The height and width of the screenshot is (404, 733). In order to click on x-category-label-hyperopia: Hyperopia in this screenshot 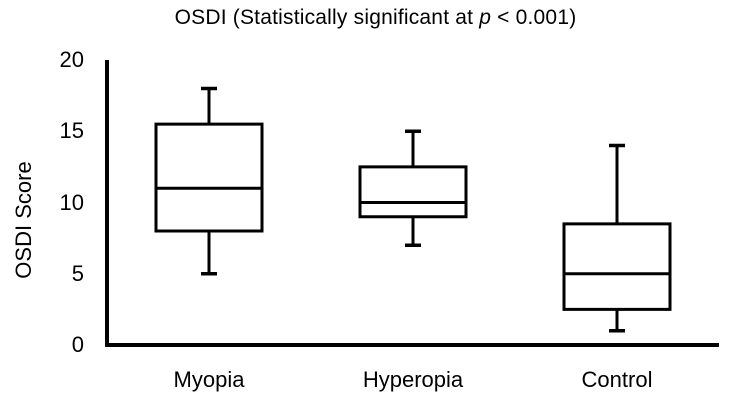, I will do `click(413, 379)`.